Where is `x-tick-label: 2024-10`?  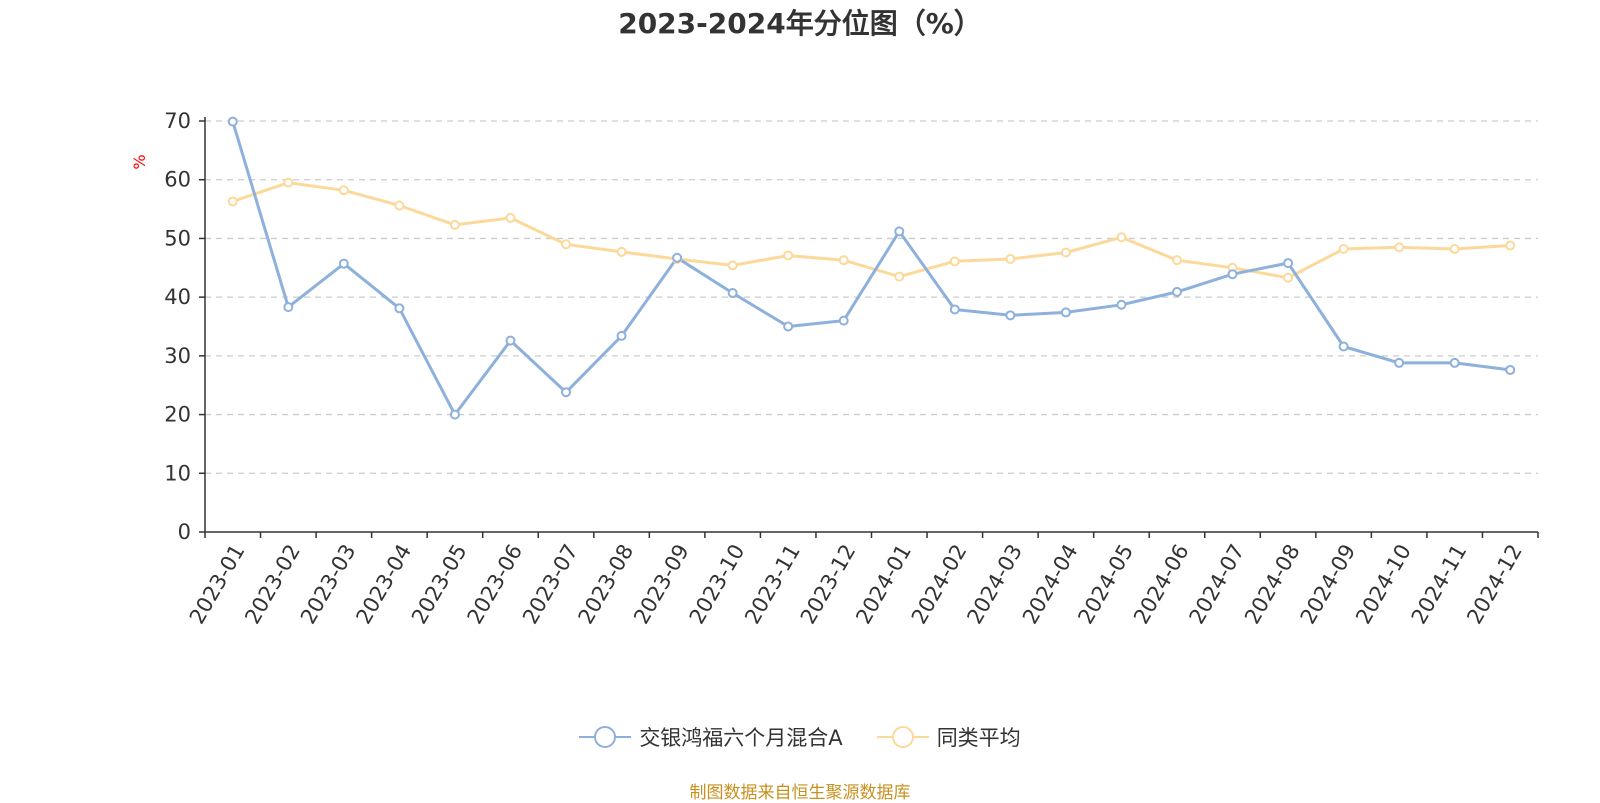 x-tick-label: 2024-10 is located at coordinates (1383, 584).